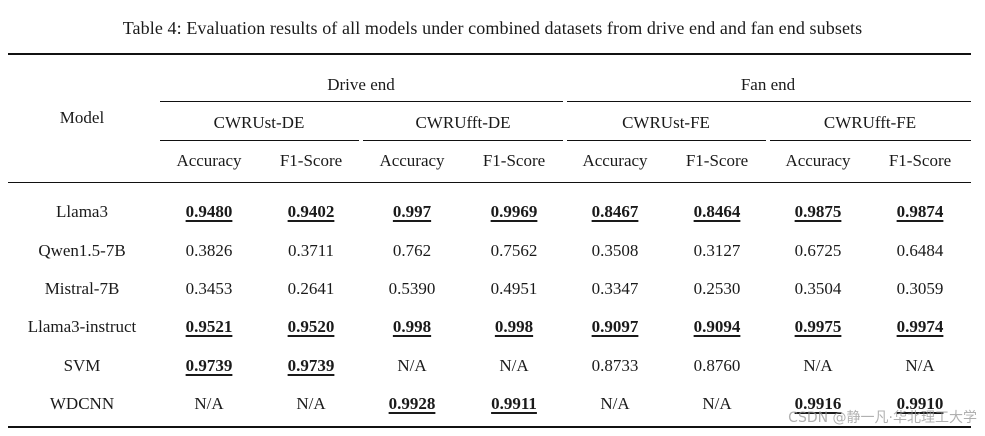  I want to click on fan-end-rule, so click(769, 101).